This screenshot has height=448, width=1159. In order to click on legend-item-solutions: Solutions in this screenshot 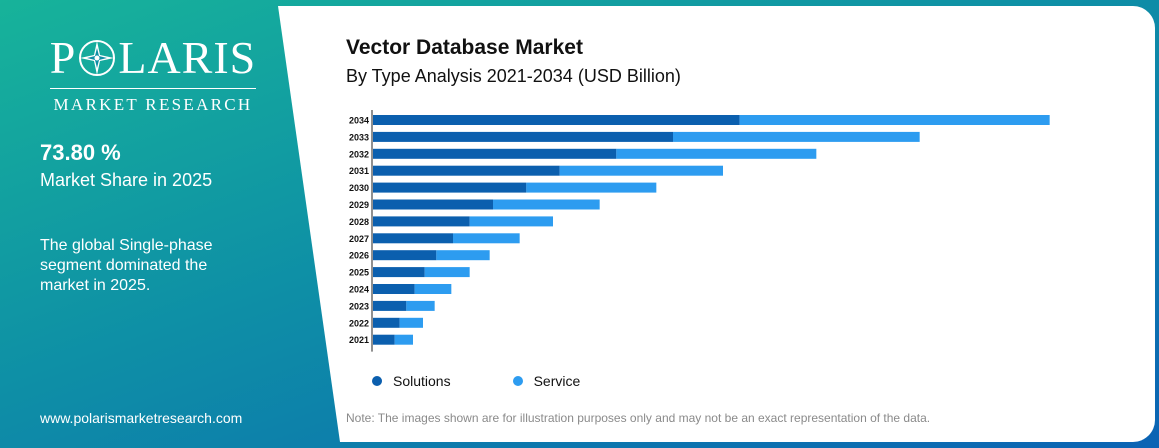, I will do `click(411, 381)`.